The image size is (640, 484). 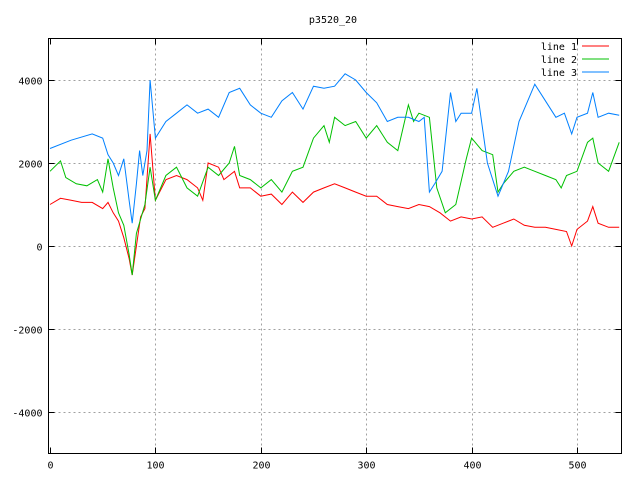 I want to click on y-tick-label: -2000, so click(x=27, y=331).